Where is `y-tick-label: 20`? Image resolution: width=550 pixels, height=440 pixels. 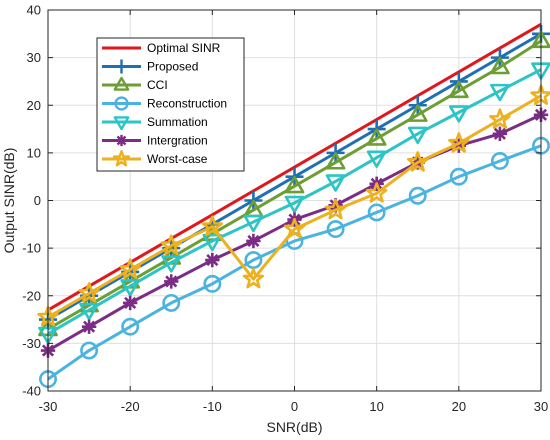 y-tick-label: 20 is located at coordinates (34, 105).